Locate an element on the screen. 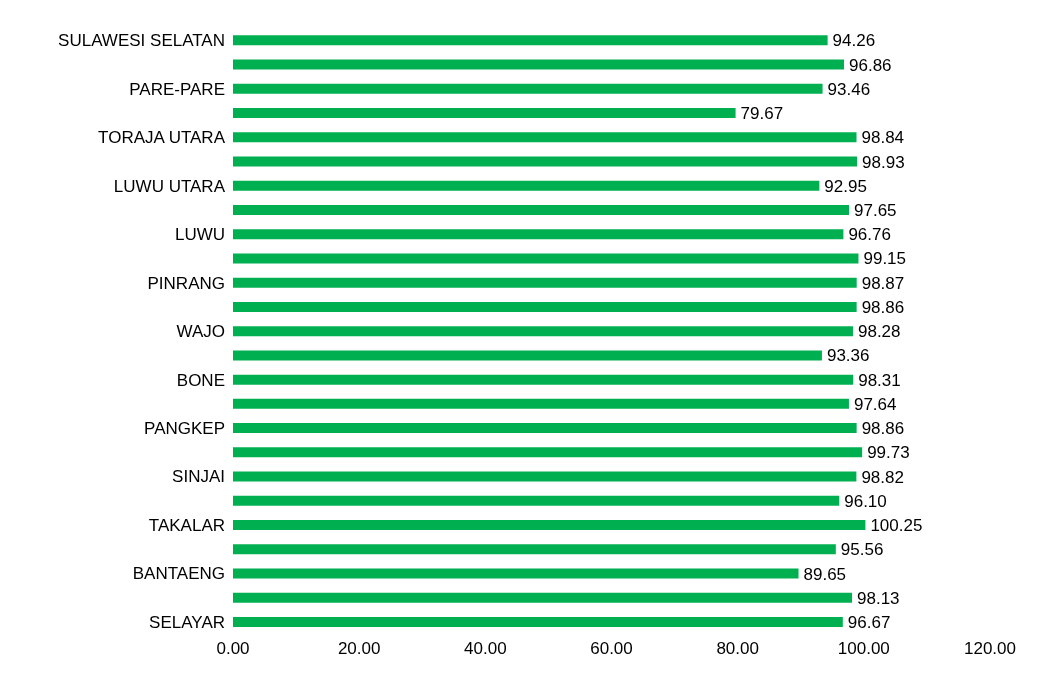 The width and height of the screenshot is (1048, 692). y-tick-label: SELAYAR is located at coordinates (187, 622).